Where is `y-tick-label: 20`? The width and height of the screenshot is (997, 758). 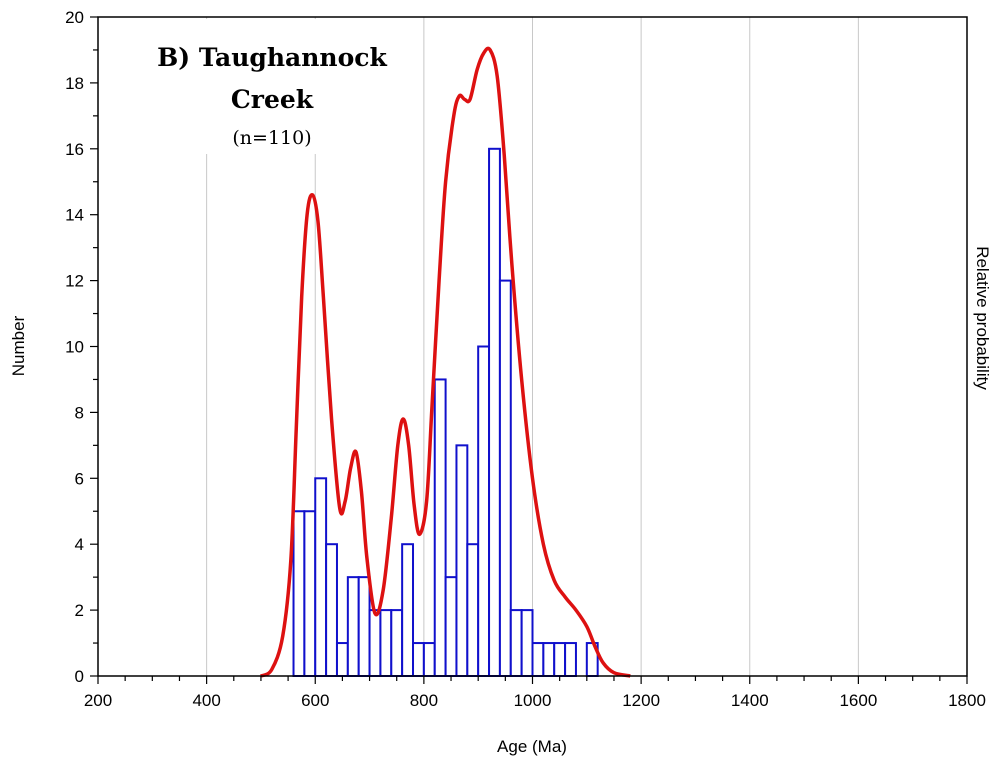
y-tick-label: 20 is located at coordinates (74, 17).